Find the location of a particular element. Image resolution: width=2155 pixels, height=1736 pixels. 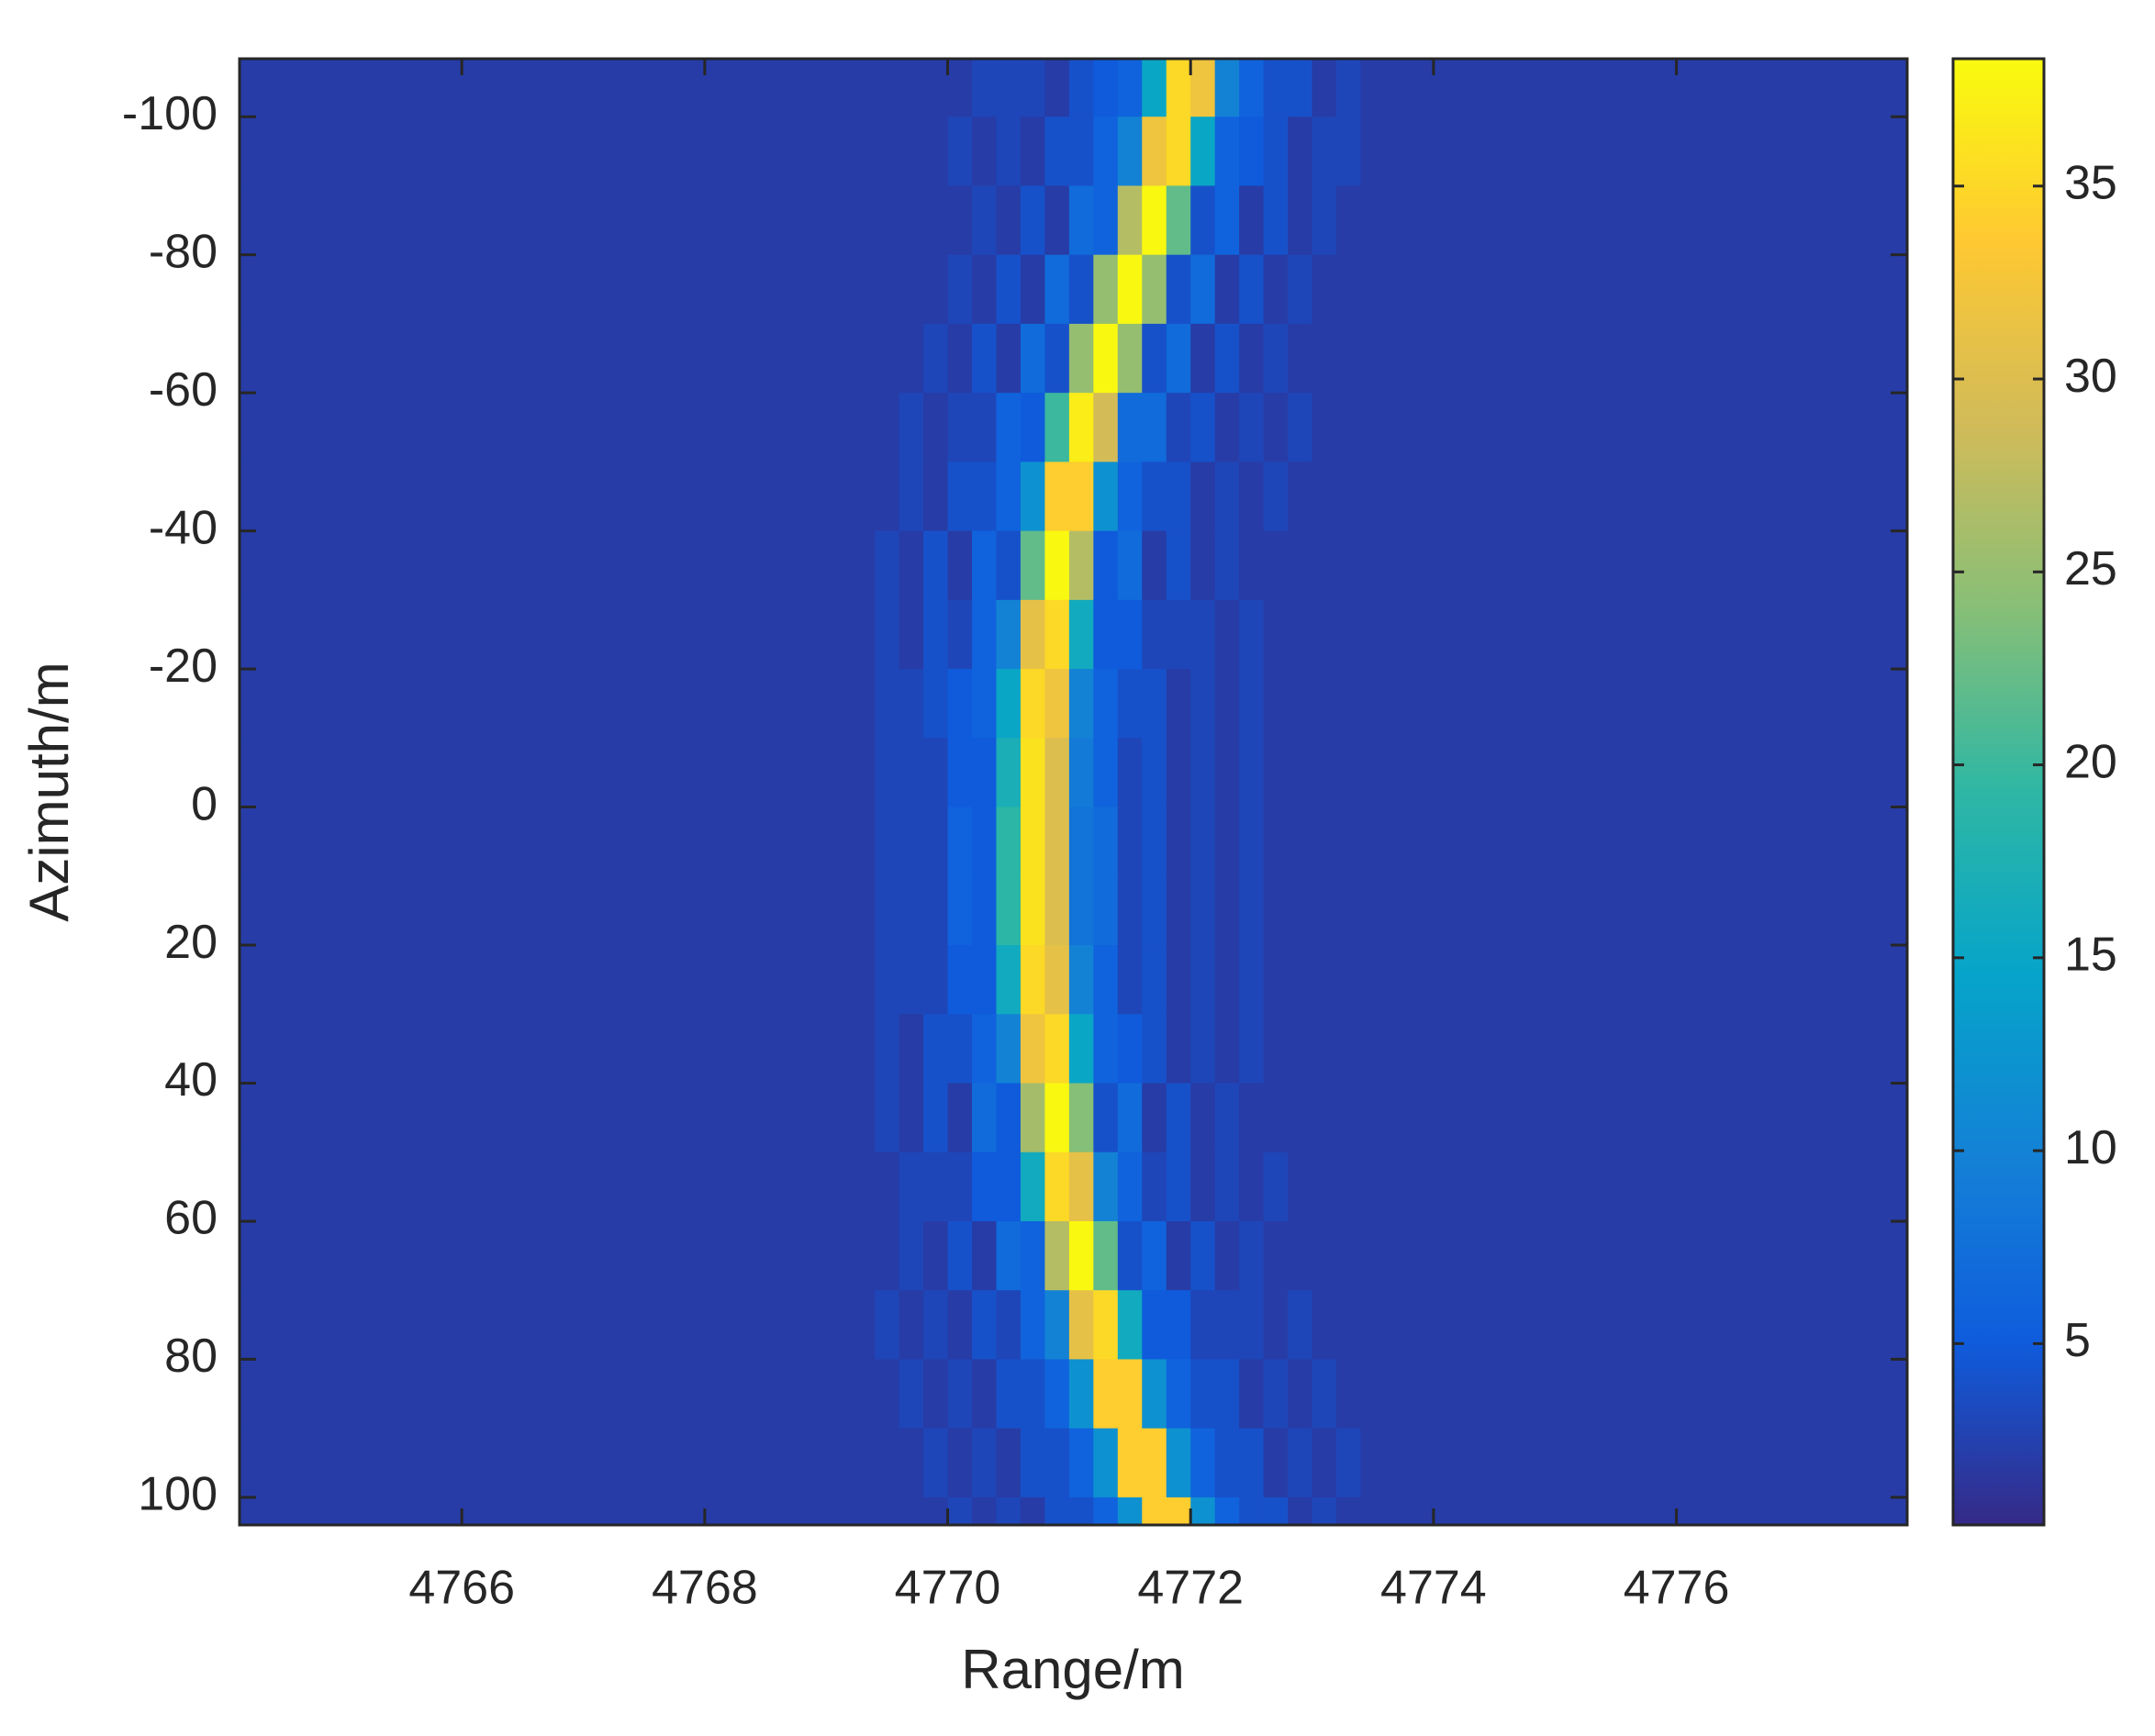

y-axis-label: Azimuth/m is located at coordinates (49, 791).